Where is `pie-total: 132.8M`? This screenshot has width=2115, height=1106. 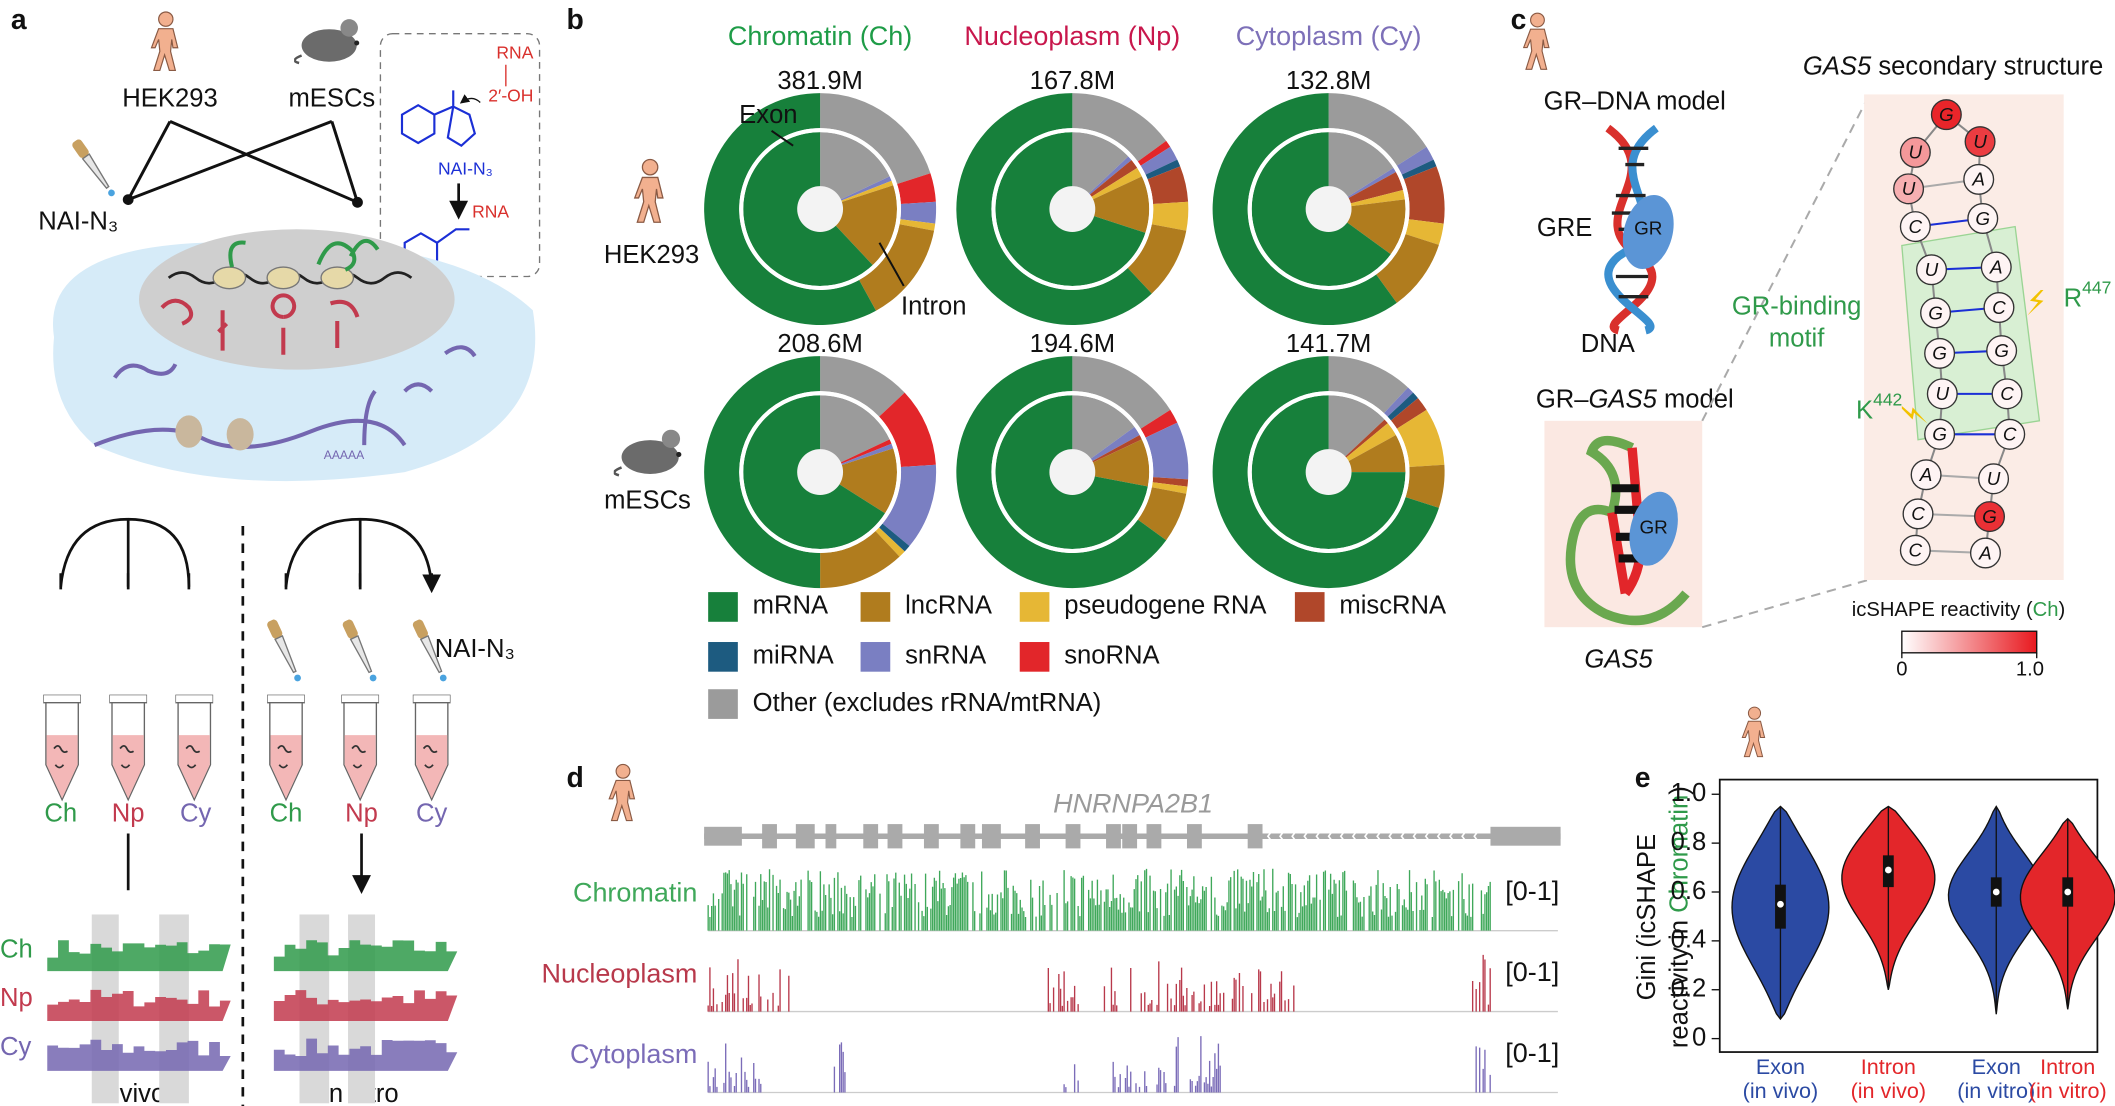 pie-total: 132.8M is located at coordinates (1328, 81).